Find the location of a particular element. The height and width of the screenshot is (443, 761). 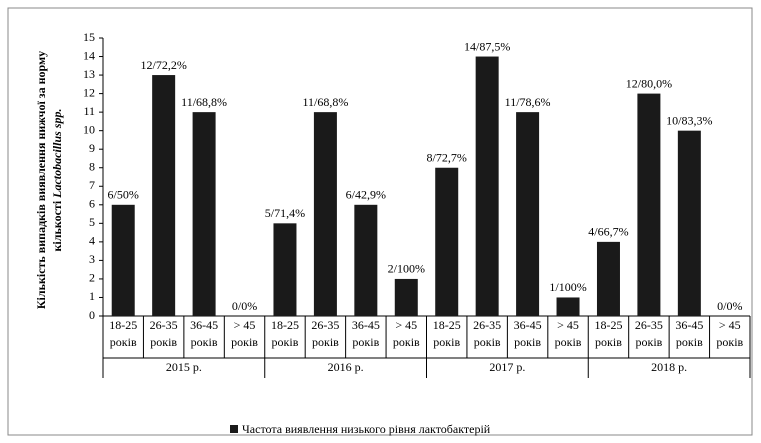

y-tick-label: 5 is located at coordinates (92, 222).